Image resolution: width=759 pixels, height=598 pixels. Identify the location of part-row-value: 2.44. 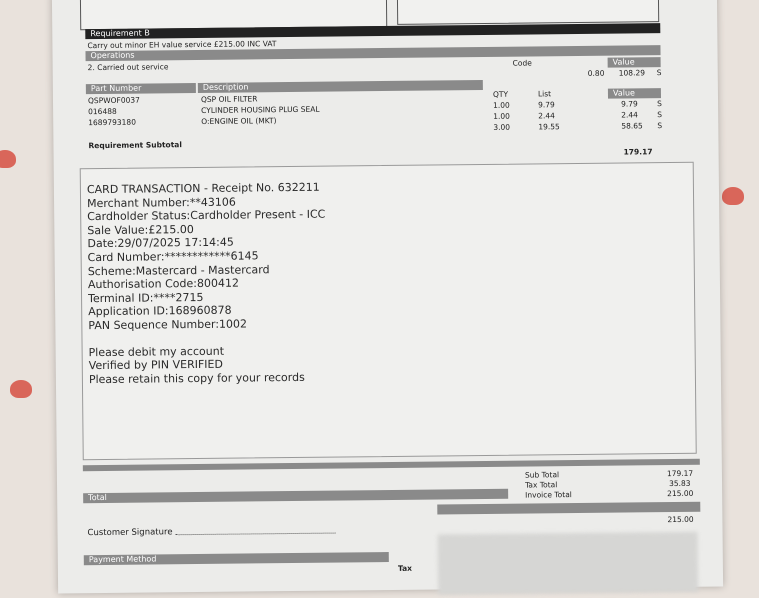
(629, 115).